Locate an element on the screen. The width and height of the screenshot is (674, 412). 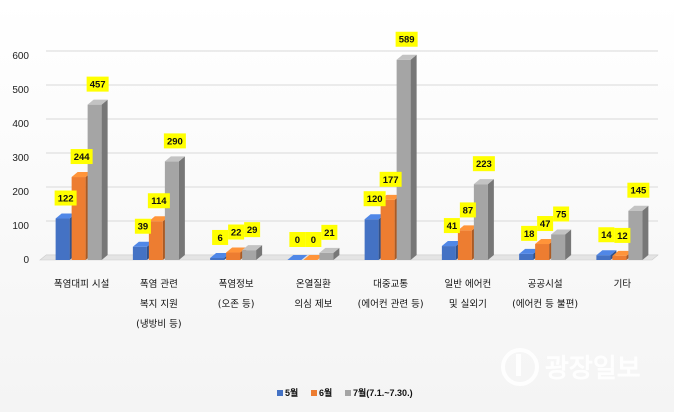
category-label: 폭염정보 is located at coordinates (236, 284).